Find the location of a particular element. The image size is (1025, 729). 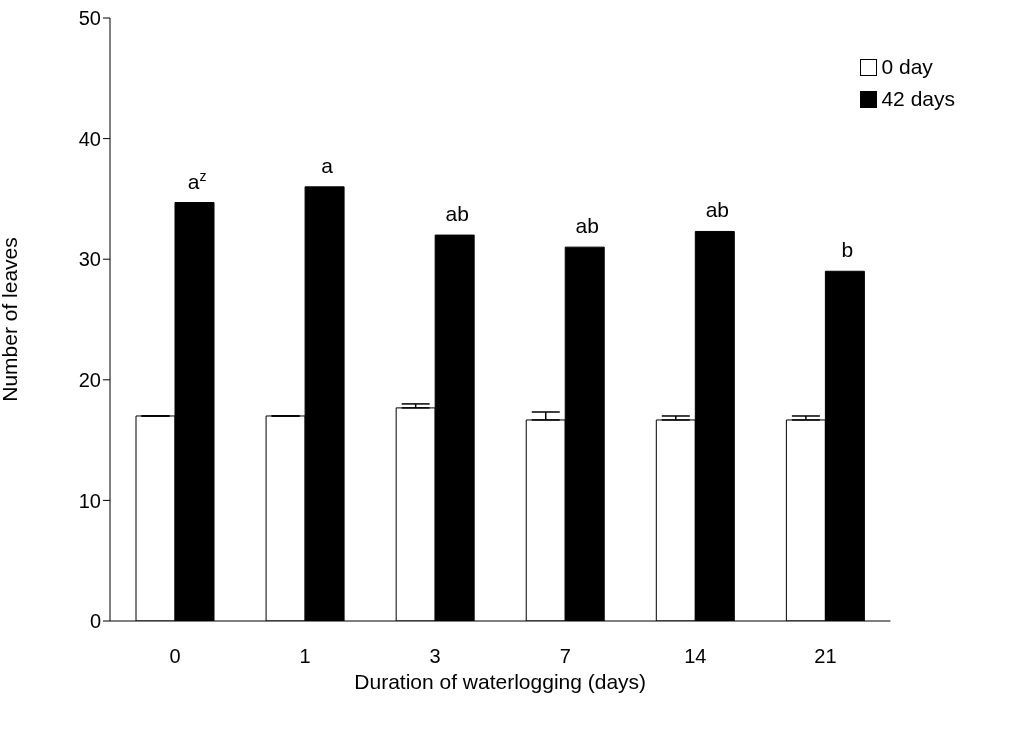

x-tick-label: 0 is located at coordinates (175, 656).